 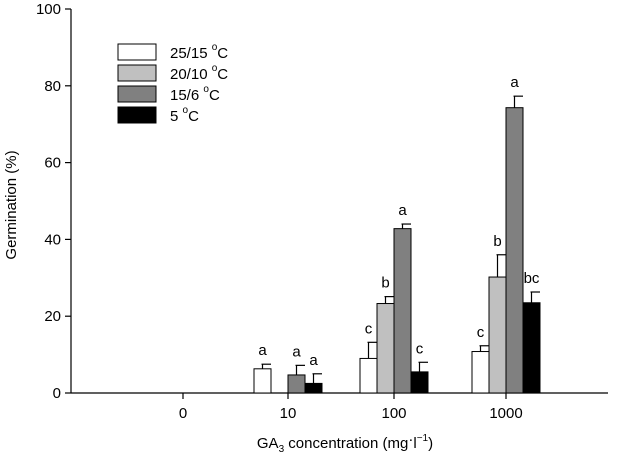 What do you see at coordinates (393, 413) in the screenshot?
I see `x-tick-label: 100` at bounding box center [393, 413].